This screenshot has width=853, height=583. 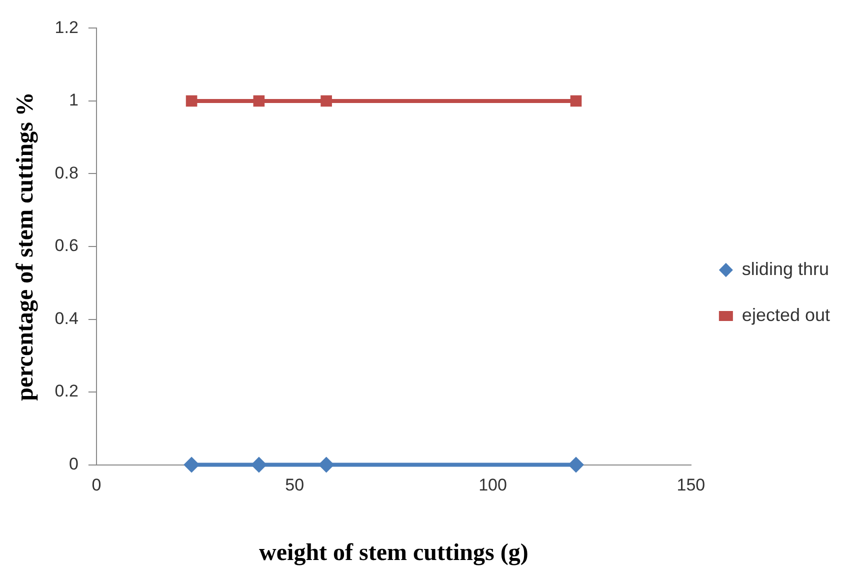 What do you see at coordinates (73, 100) in the screenshot?
I see `y-tick-label: 1` at bounding box center [73, 100].